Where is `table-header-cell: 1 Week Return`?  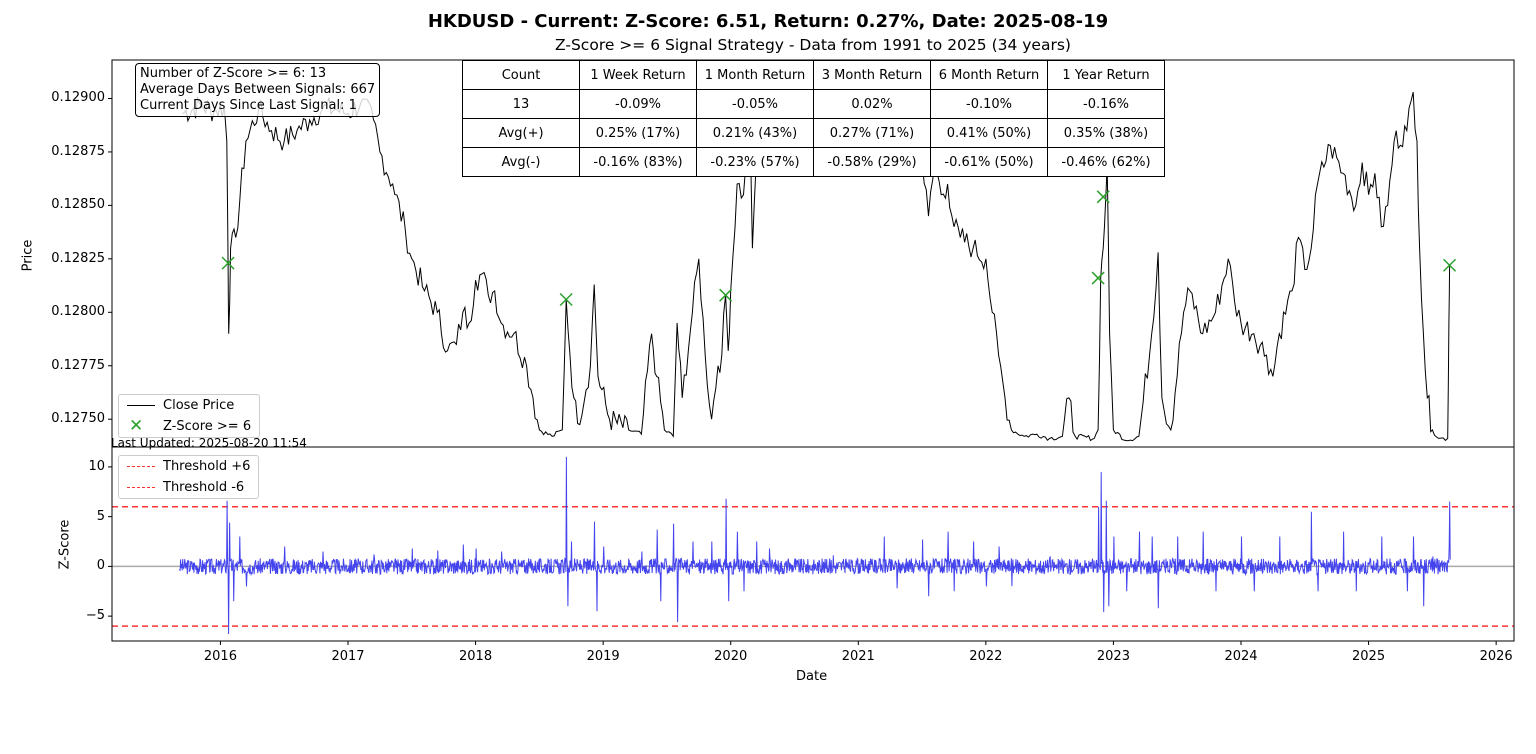
table-header-cell: 1 Week Return is located at coordinates (638, 75).